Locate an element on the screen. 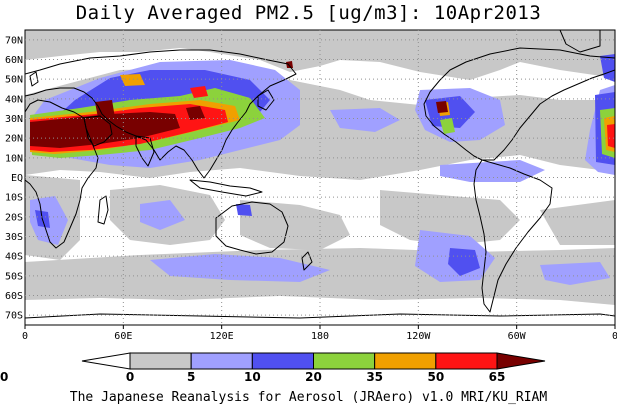  lat-tick-label: 50S is located at coordinates (14, 276).